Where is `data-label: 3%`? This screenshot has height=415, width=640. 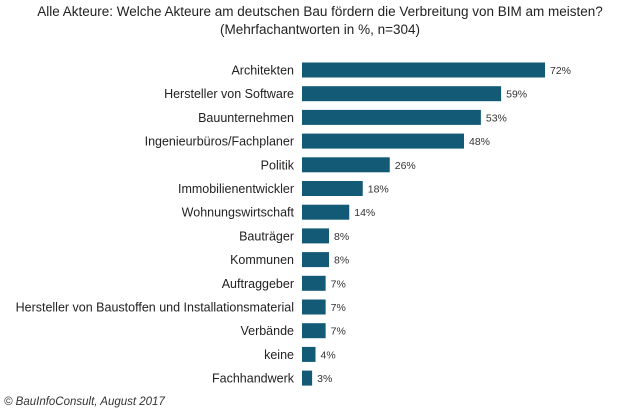
data-label: 3% is located at coordinates (324, 379).